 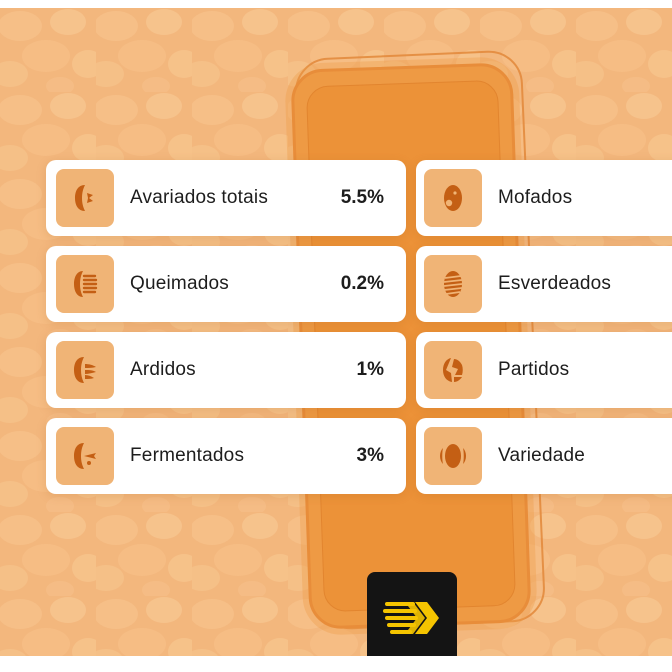 I want to click on metric-label: Esverdeados, so click(x=555, y=283).